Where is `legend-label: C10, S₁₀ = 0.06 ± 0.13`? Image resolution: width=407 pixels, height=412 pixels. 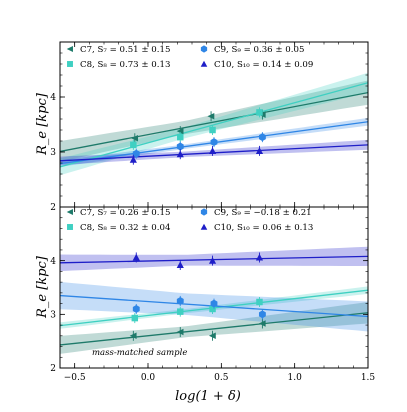 legend-label: C10, S₁₀ = 0.06 ± 0.13 is located at coordinates (263, 228).